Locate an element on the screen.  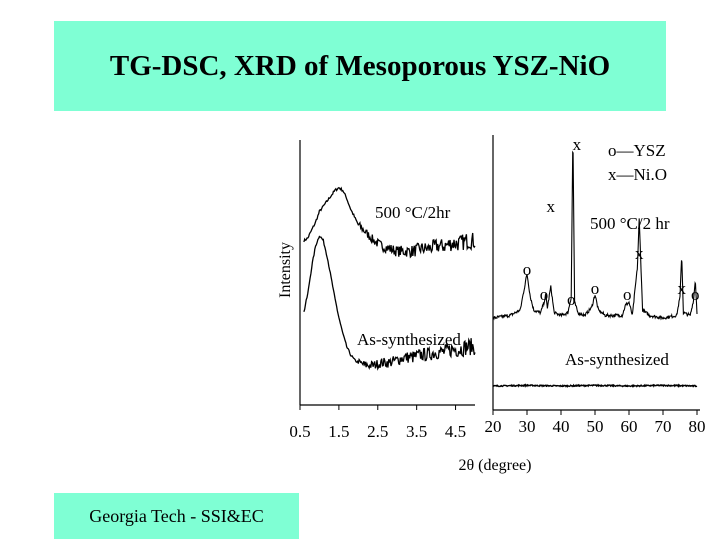
left-x-ticks: 0.5 1.5 2.5 3.5 4.5 is located at coordinates (377, 423).